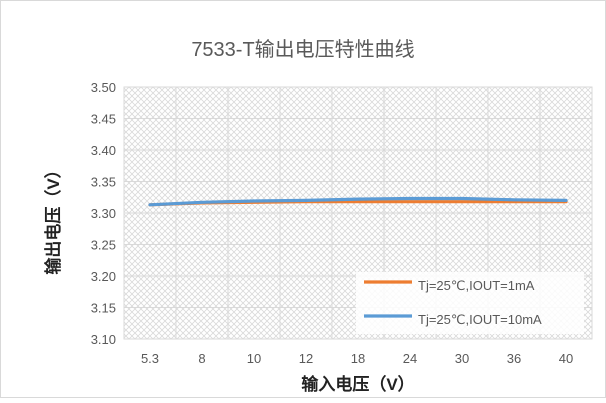 The height and width of the screenshot is (403, 606). I want to click on y-axis-label: 输出电压（V）, so click(53, 217).